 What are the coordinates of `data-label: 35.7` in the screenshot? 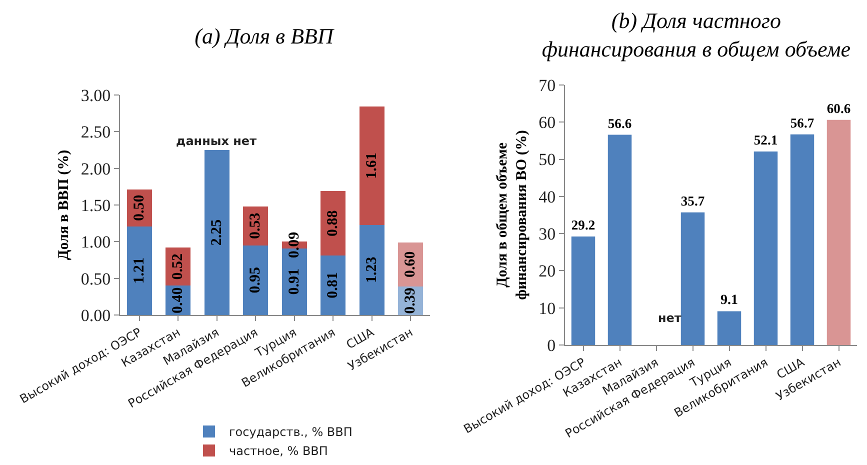 It's located at (692, 201).